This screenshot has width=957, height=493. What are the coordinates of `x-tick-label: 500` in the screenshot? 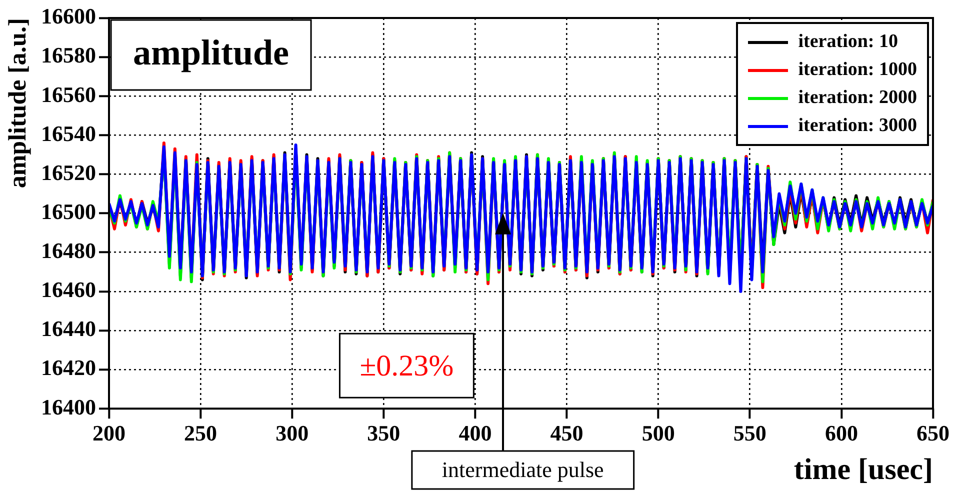 It's located at (658, 433).